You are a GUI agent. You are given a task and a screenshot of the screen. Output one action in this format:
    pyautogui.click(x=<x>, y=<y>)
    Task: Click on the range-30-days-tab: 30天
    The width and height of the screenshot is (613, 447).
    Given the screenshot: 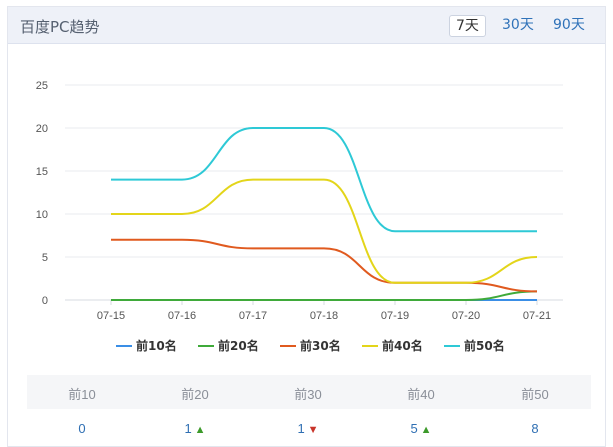 What is the action you would take?
    pyautogui.click(x=518, y=25)
    